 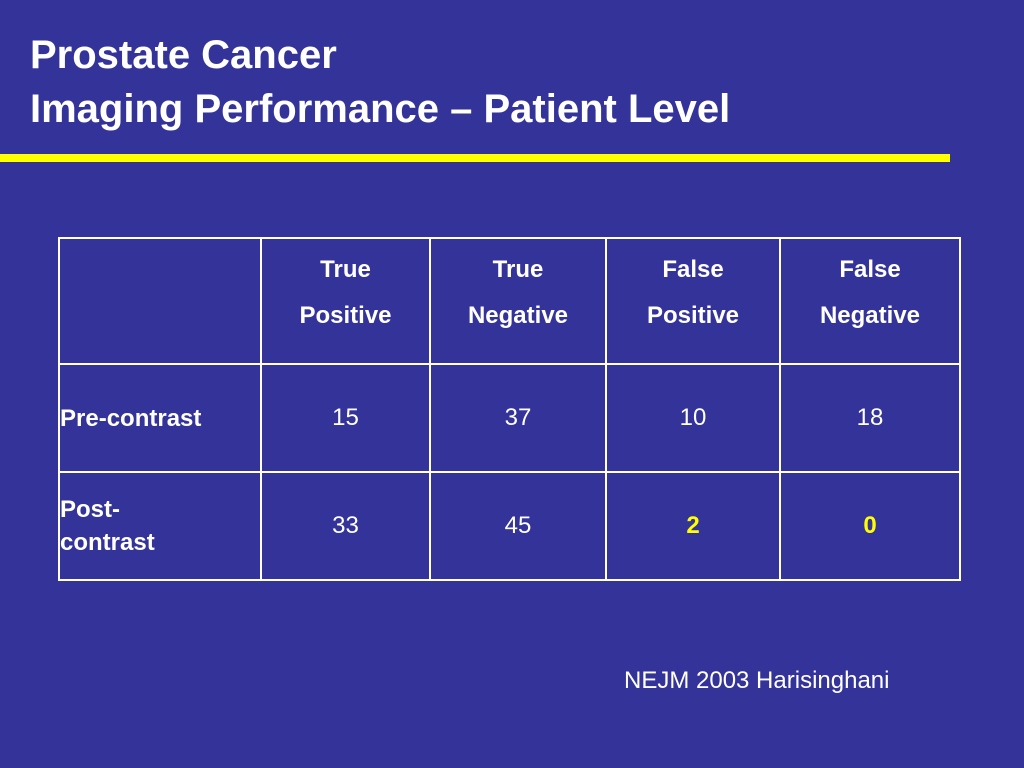 What do you see at coordinates (475, 158) in the screenshot?
I see `title-underline-rule` at bounding box center [475, 158].